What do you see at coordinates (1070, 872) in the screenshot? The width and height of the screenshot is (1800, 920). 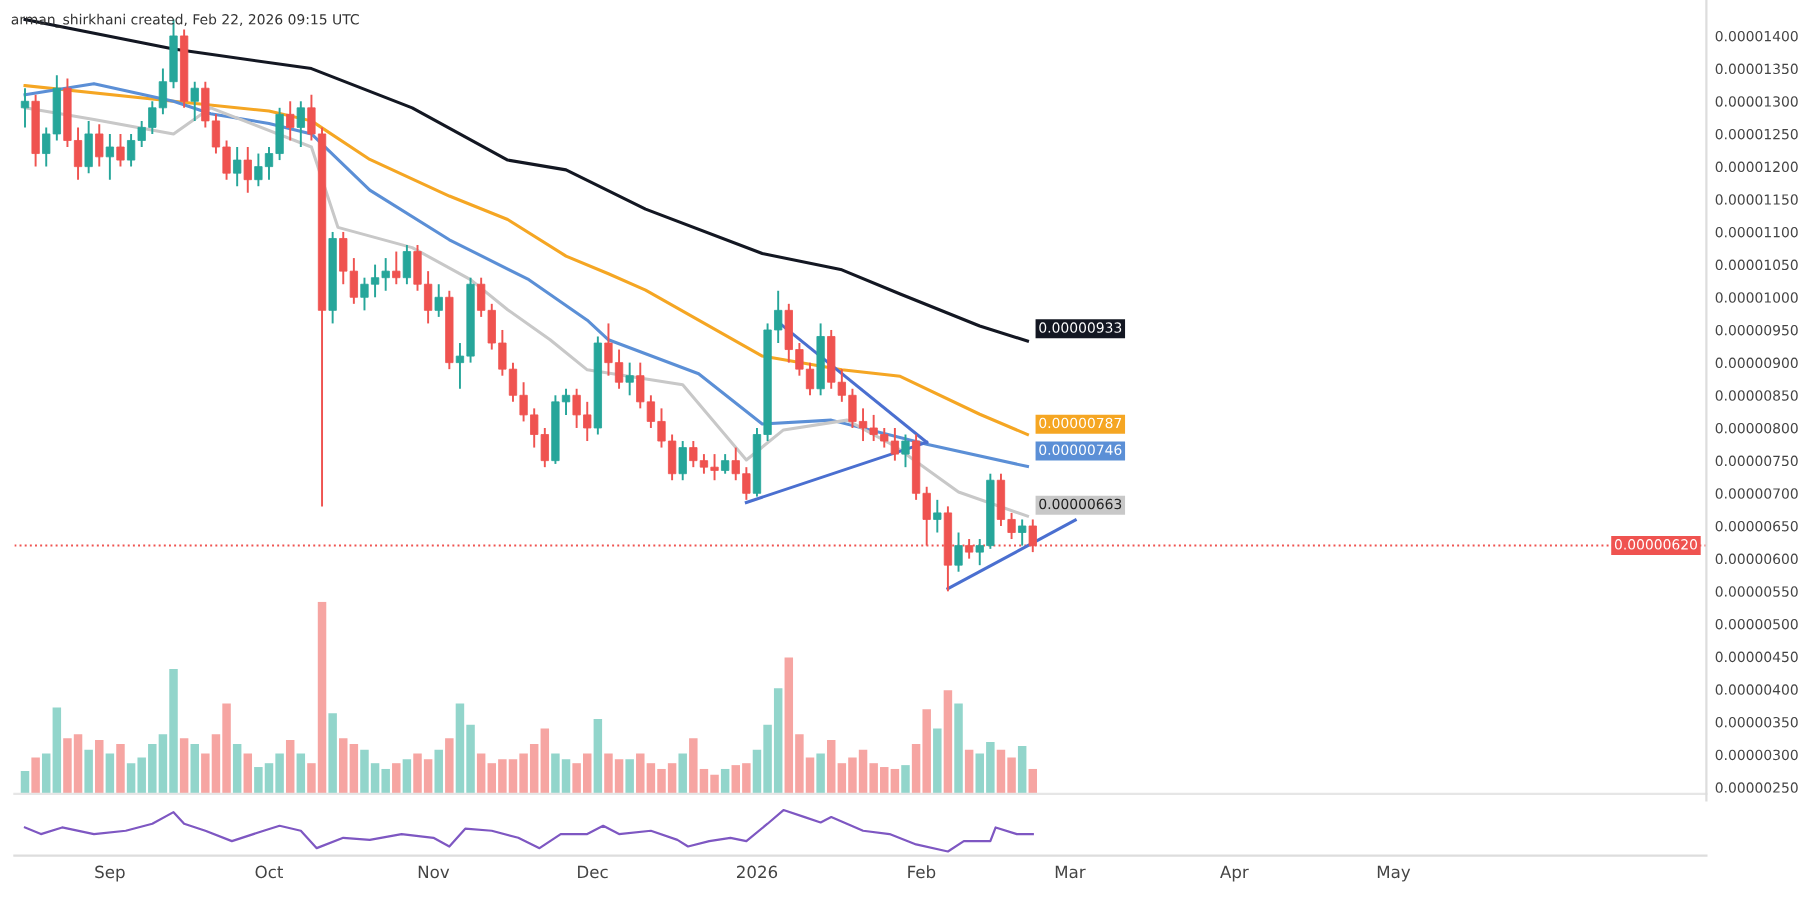 I see `x-tick-label: Mar` at bounding box center [1070, 872].